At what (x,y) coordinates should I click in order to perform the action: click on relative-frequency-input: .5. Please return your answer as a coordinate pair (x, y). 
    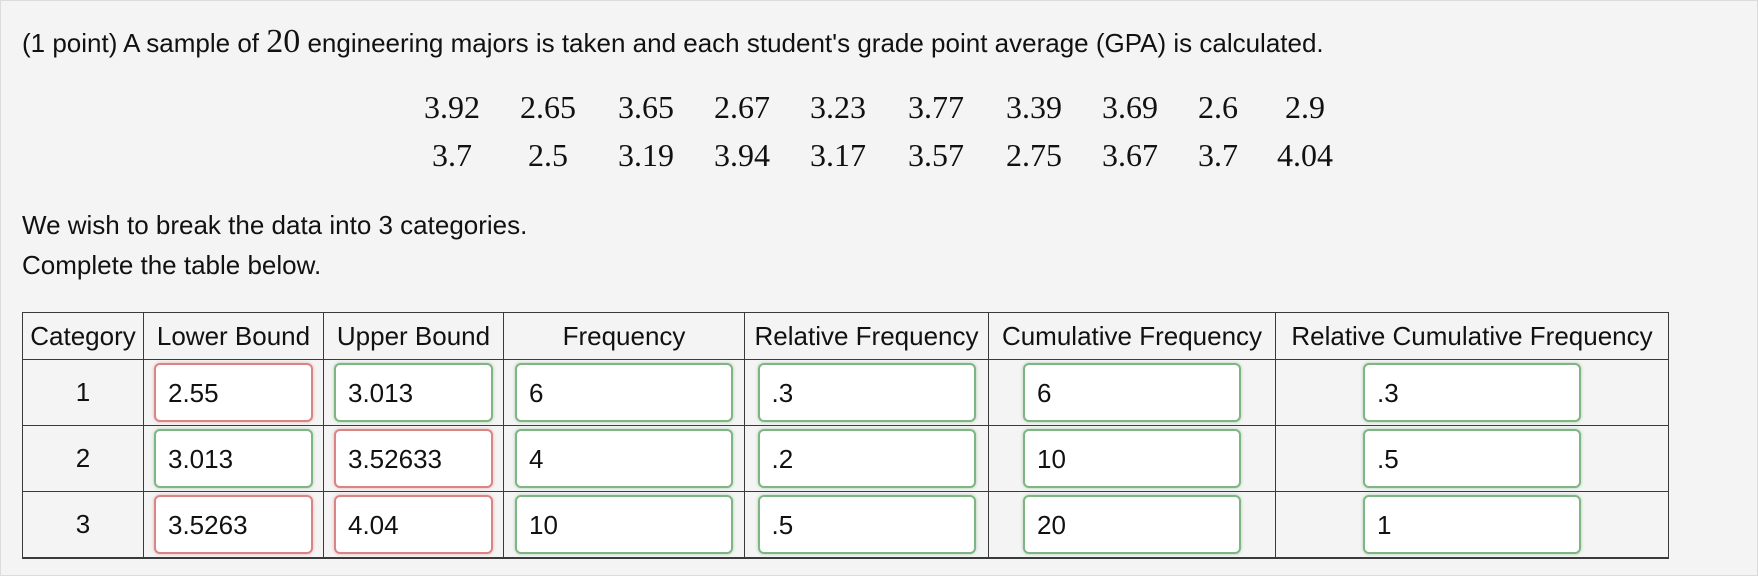
    Looking at the image, I should click on (866, 524).